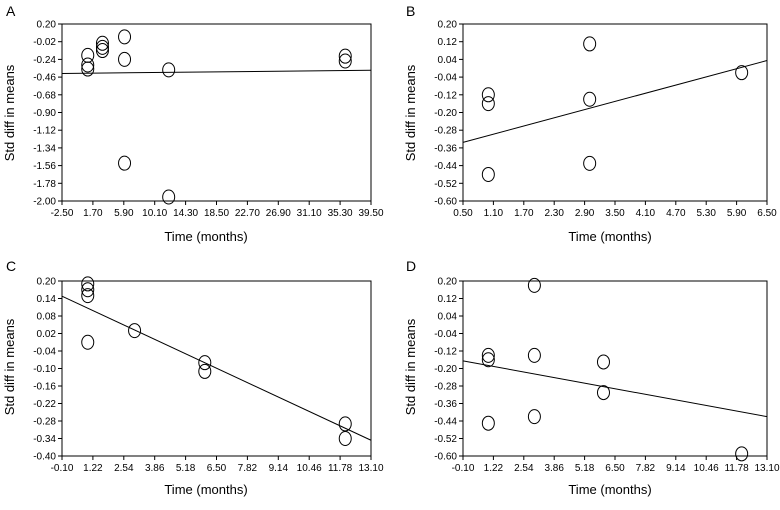  What do you see at coordinates (44, 95) in the screenshot?
I see `y-tick-label: -0.68` at bounding box center [44, 95].